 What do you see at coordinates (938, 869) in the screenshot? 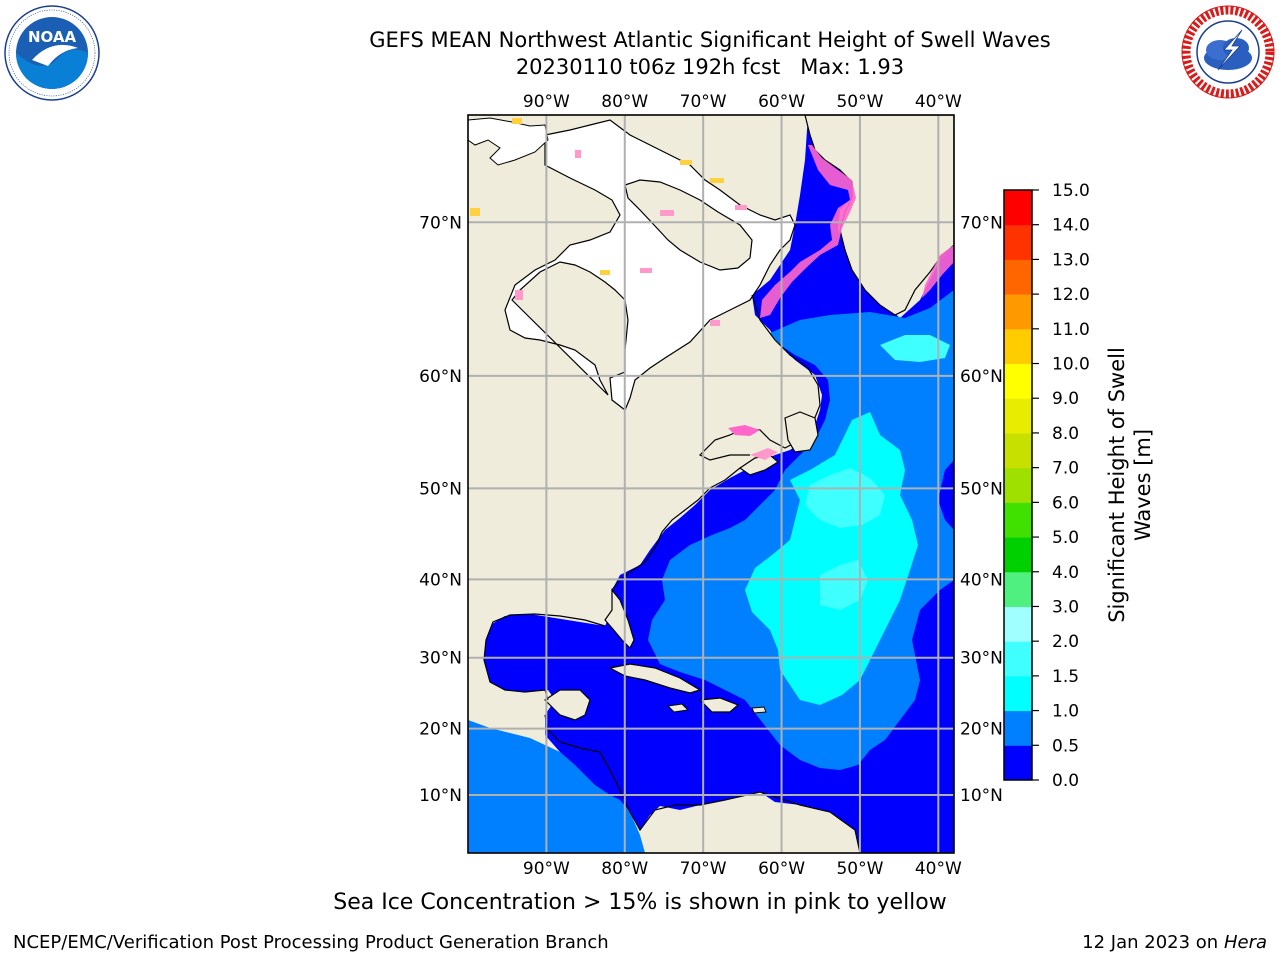
I see `lon-label-bottom: 40°W` at bounding box center [938, 869].